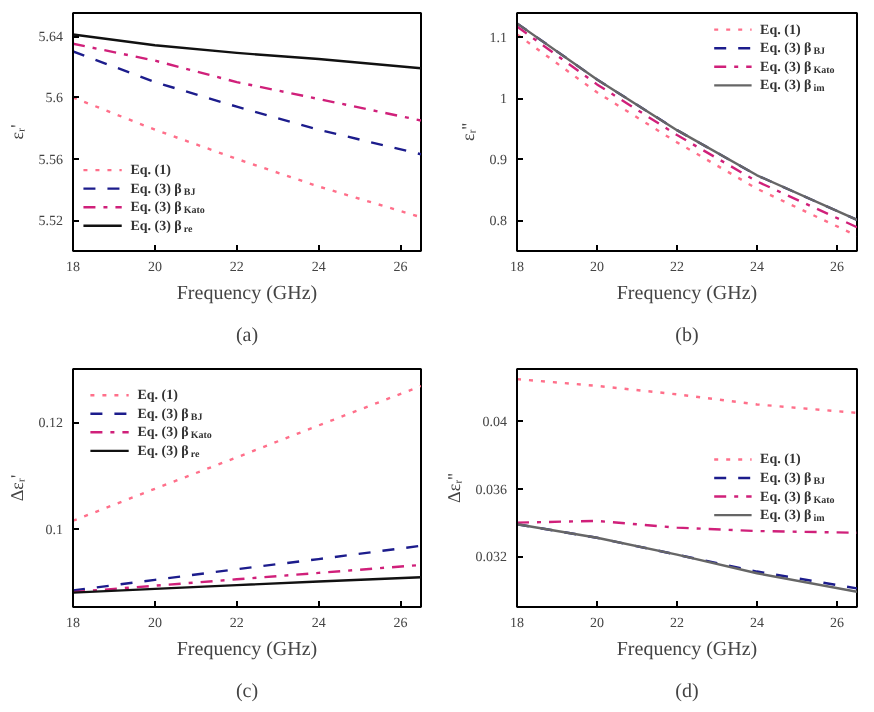 The image size is (874, 712). I want to click on text: (c), so click(247, 692).